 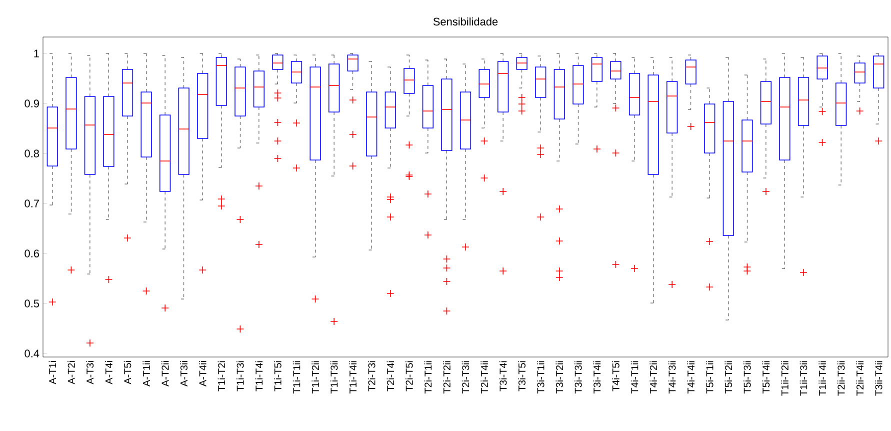 I want to click on x-tick-label: T1ii-T2ii, so click(x=784, y=378).